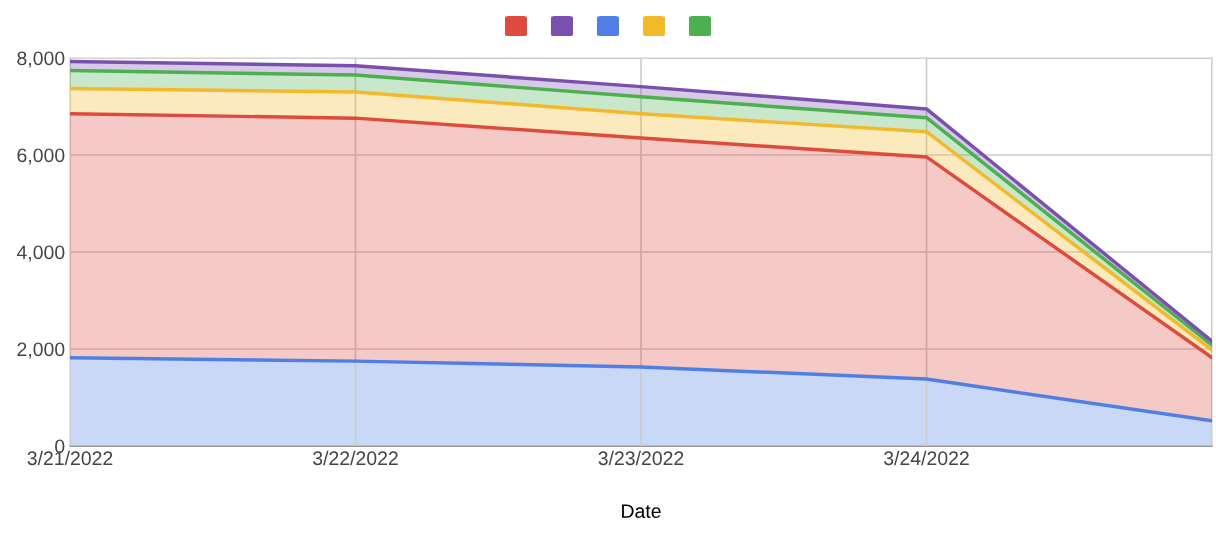  I want to click on x-tick-label: 3/22/2022, so click(355, 458).